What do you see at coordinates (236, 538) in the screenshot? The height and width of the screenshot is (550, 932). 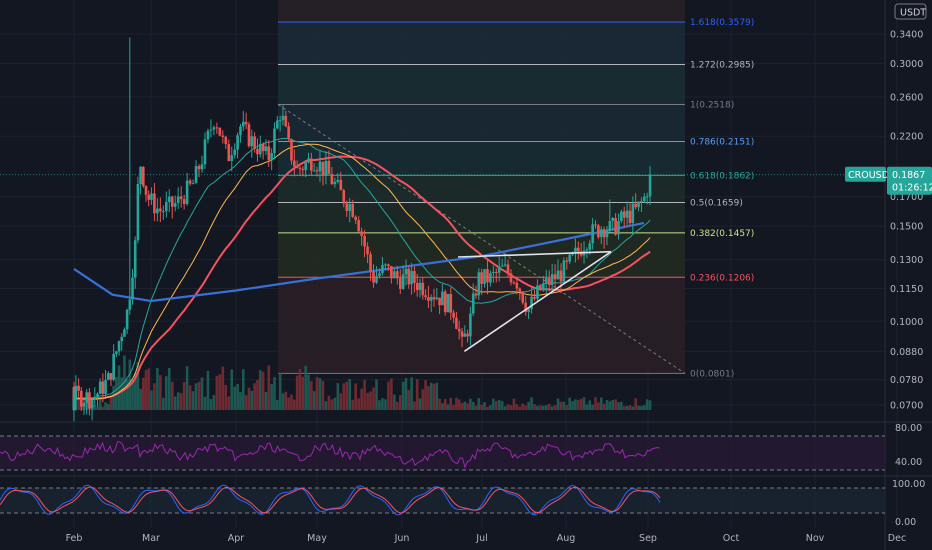 I see `time-axis-label: Apr` at bounding box center [236, 538].